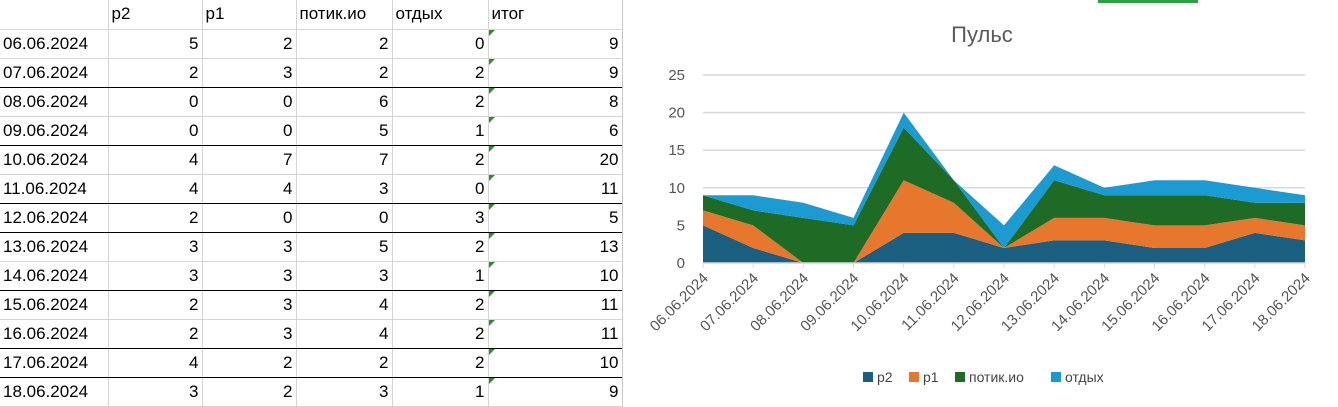 The image size is (1338, 407). I want to click on date-cell: 18.06.2024, so click(54, 392).